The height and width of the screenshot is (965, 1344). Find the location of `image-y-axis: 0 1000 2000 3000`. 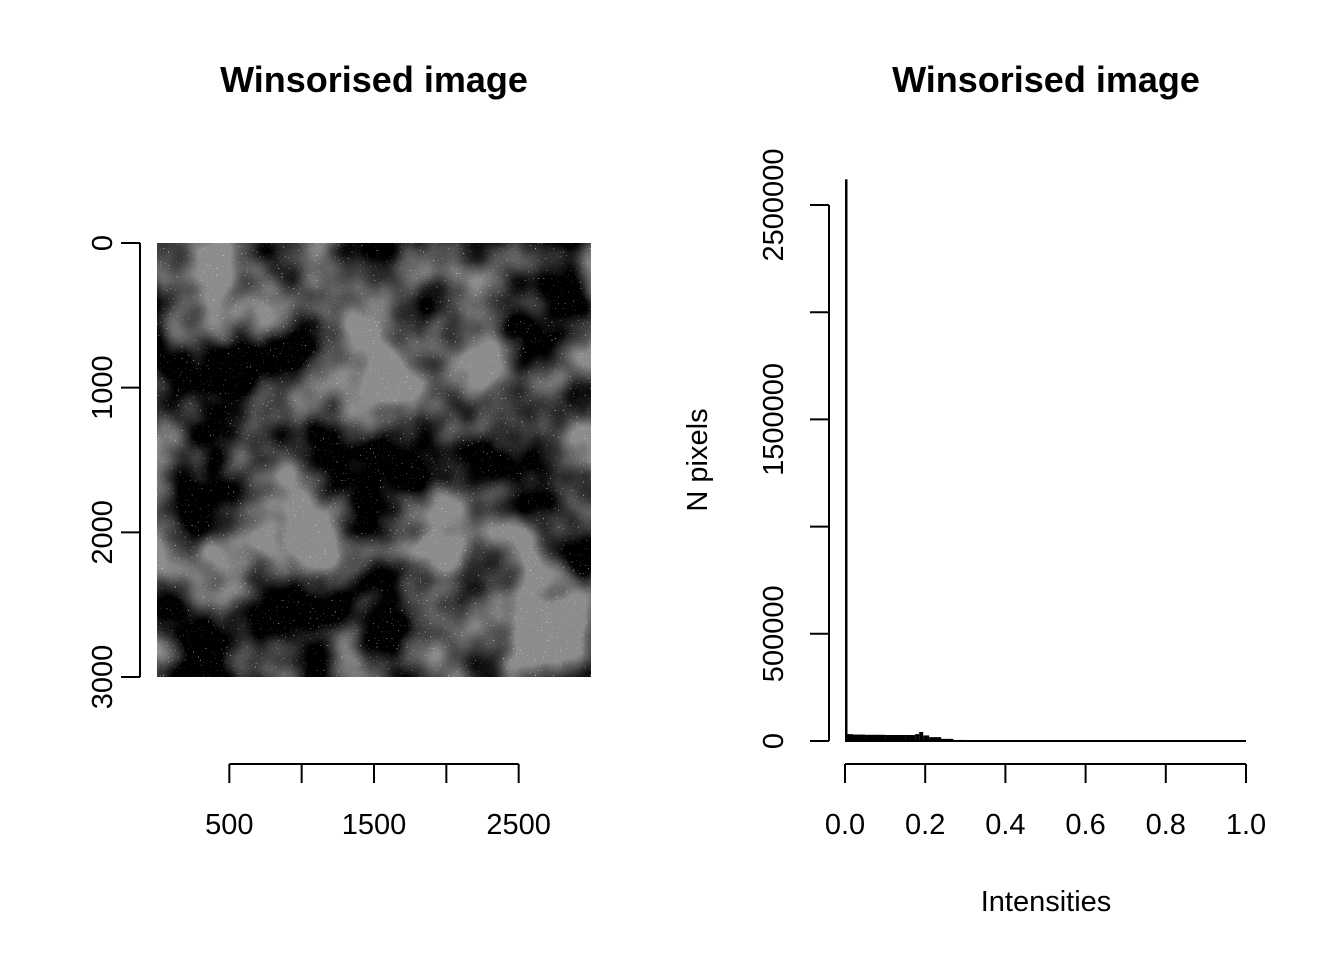

image-y-axis: 0 1000 2000 3000 is located at coordinates (114, 472).